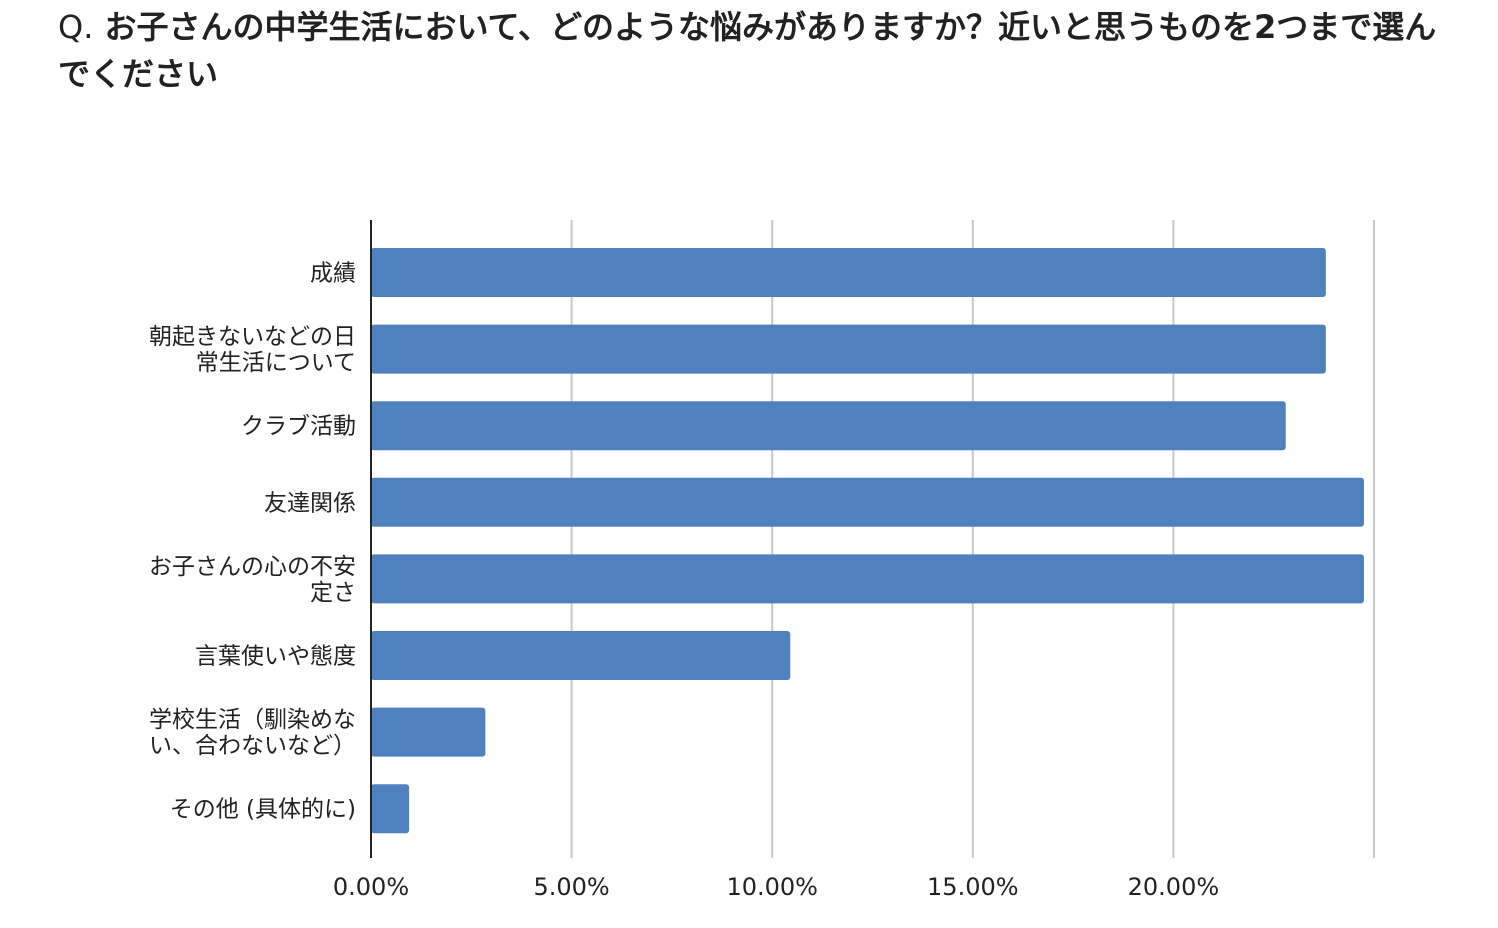  What do you see at coordinates (298, 427) in the screenshot?
I see `category-label: クラブ活動` at bounding box center [298, 427].